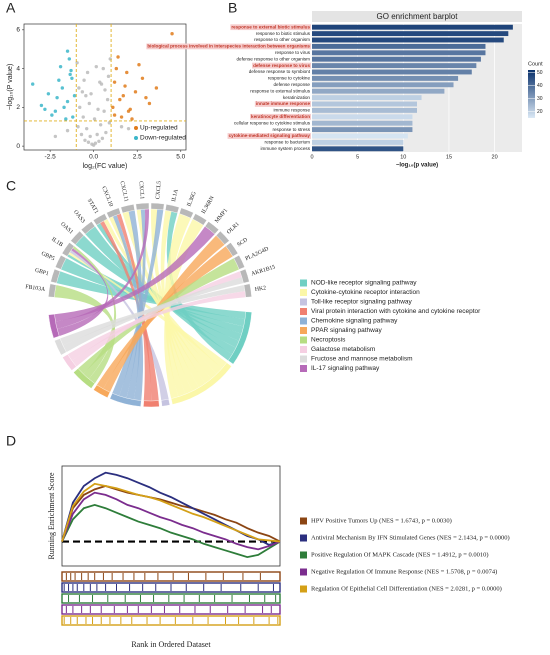 This screenshot has width=550, height=655. Describe the element at coordinates (57, 242) in the screenshot. I see `gene-label: IL1B` at that location.